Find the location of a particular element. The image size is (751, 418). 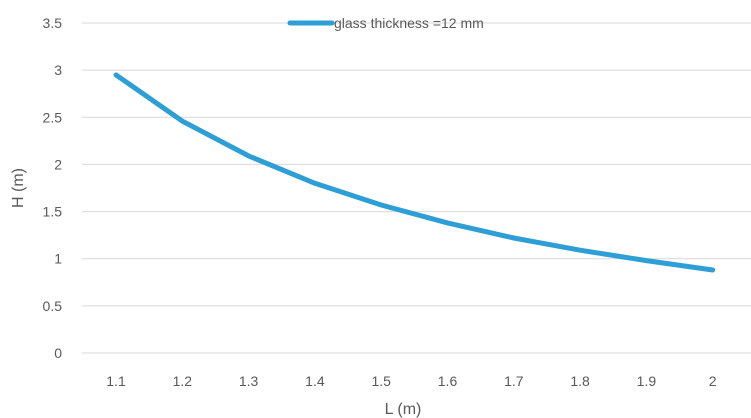

x-axis-title: L (m) is located at coordinates (403, 409).